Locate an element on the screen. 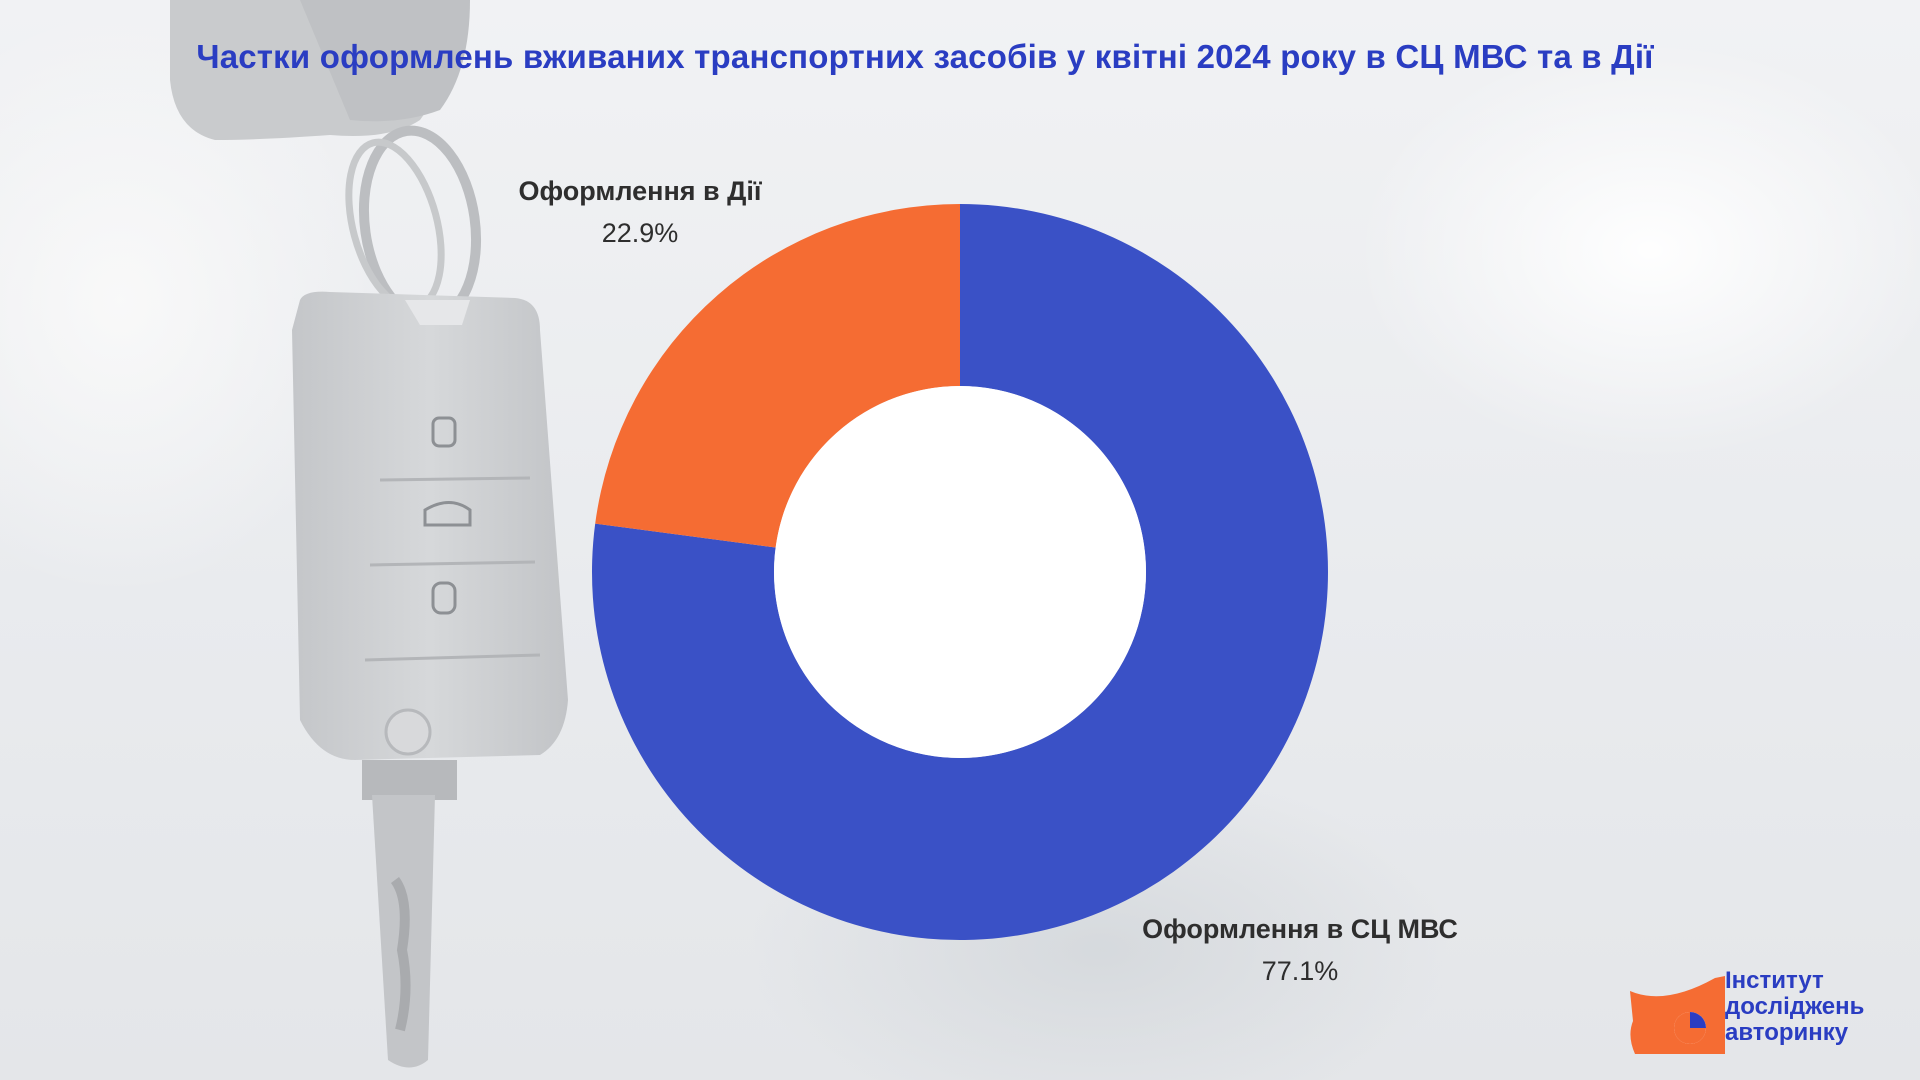 The width and height of the screenshot is (1920, 1080). logo-icon is located at coordinates (1677, 1015).